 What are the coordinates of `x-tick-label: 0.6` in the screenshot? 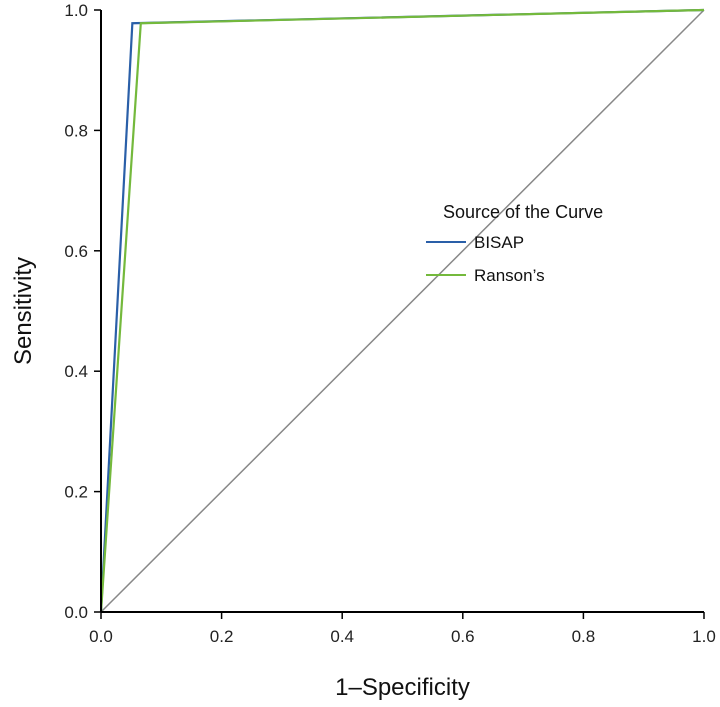 It's located at (463, 636).